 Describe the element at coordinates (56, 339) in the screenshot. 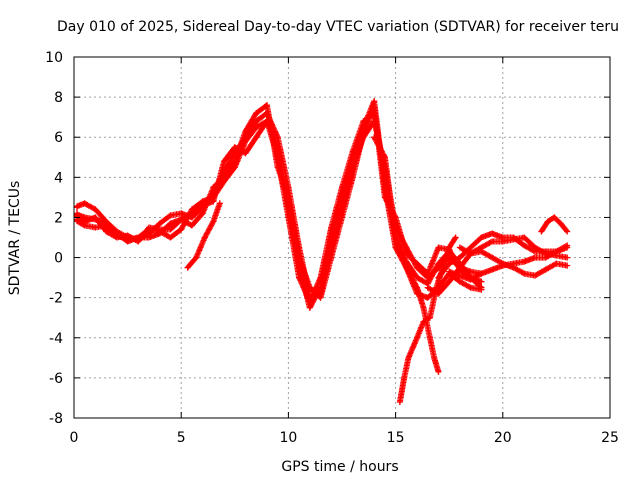

I see `y-tick-label: -4` at that location.